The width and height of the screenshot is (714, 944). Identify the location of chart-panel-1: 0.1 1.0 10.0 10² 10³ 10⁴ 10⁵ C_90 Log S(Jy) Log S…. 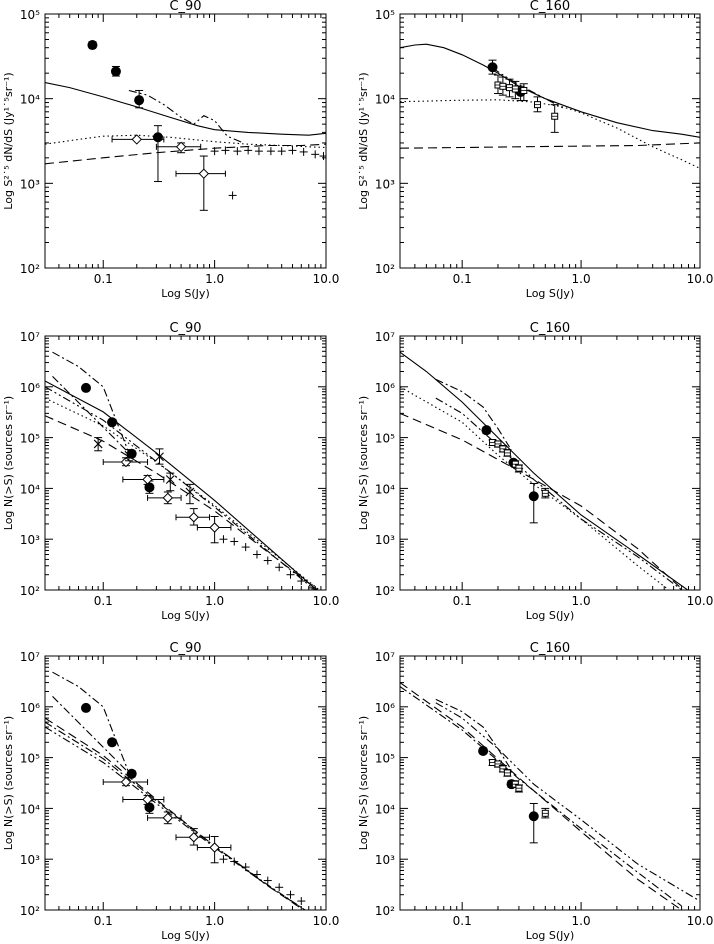
(170, 150).